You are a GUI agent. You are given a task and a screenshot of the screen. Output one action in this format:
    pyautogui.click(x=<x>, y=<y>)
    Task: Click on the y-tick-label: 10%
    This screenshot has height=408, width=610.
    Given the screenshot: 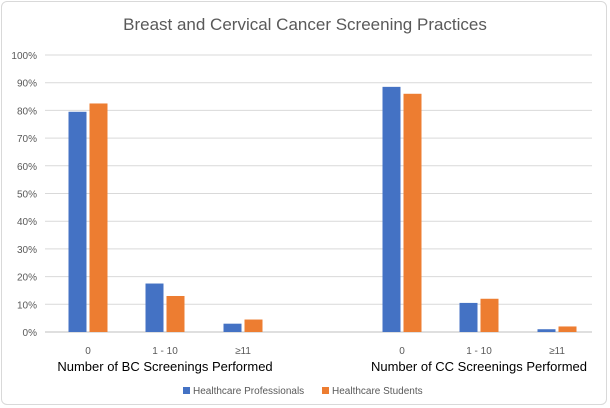 What is the action you would take?
    pyautogui.click(x=27, y=305)
    